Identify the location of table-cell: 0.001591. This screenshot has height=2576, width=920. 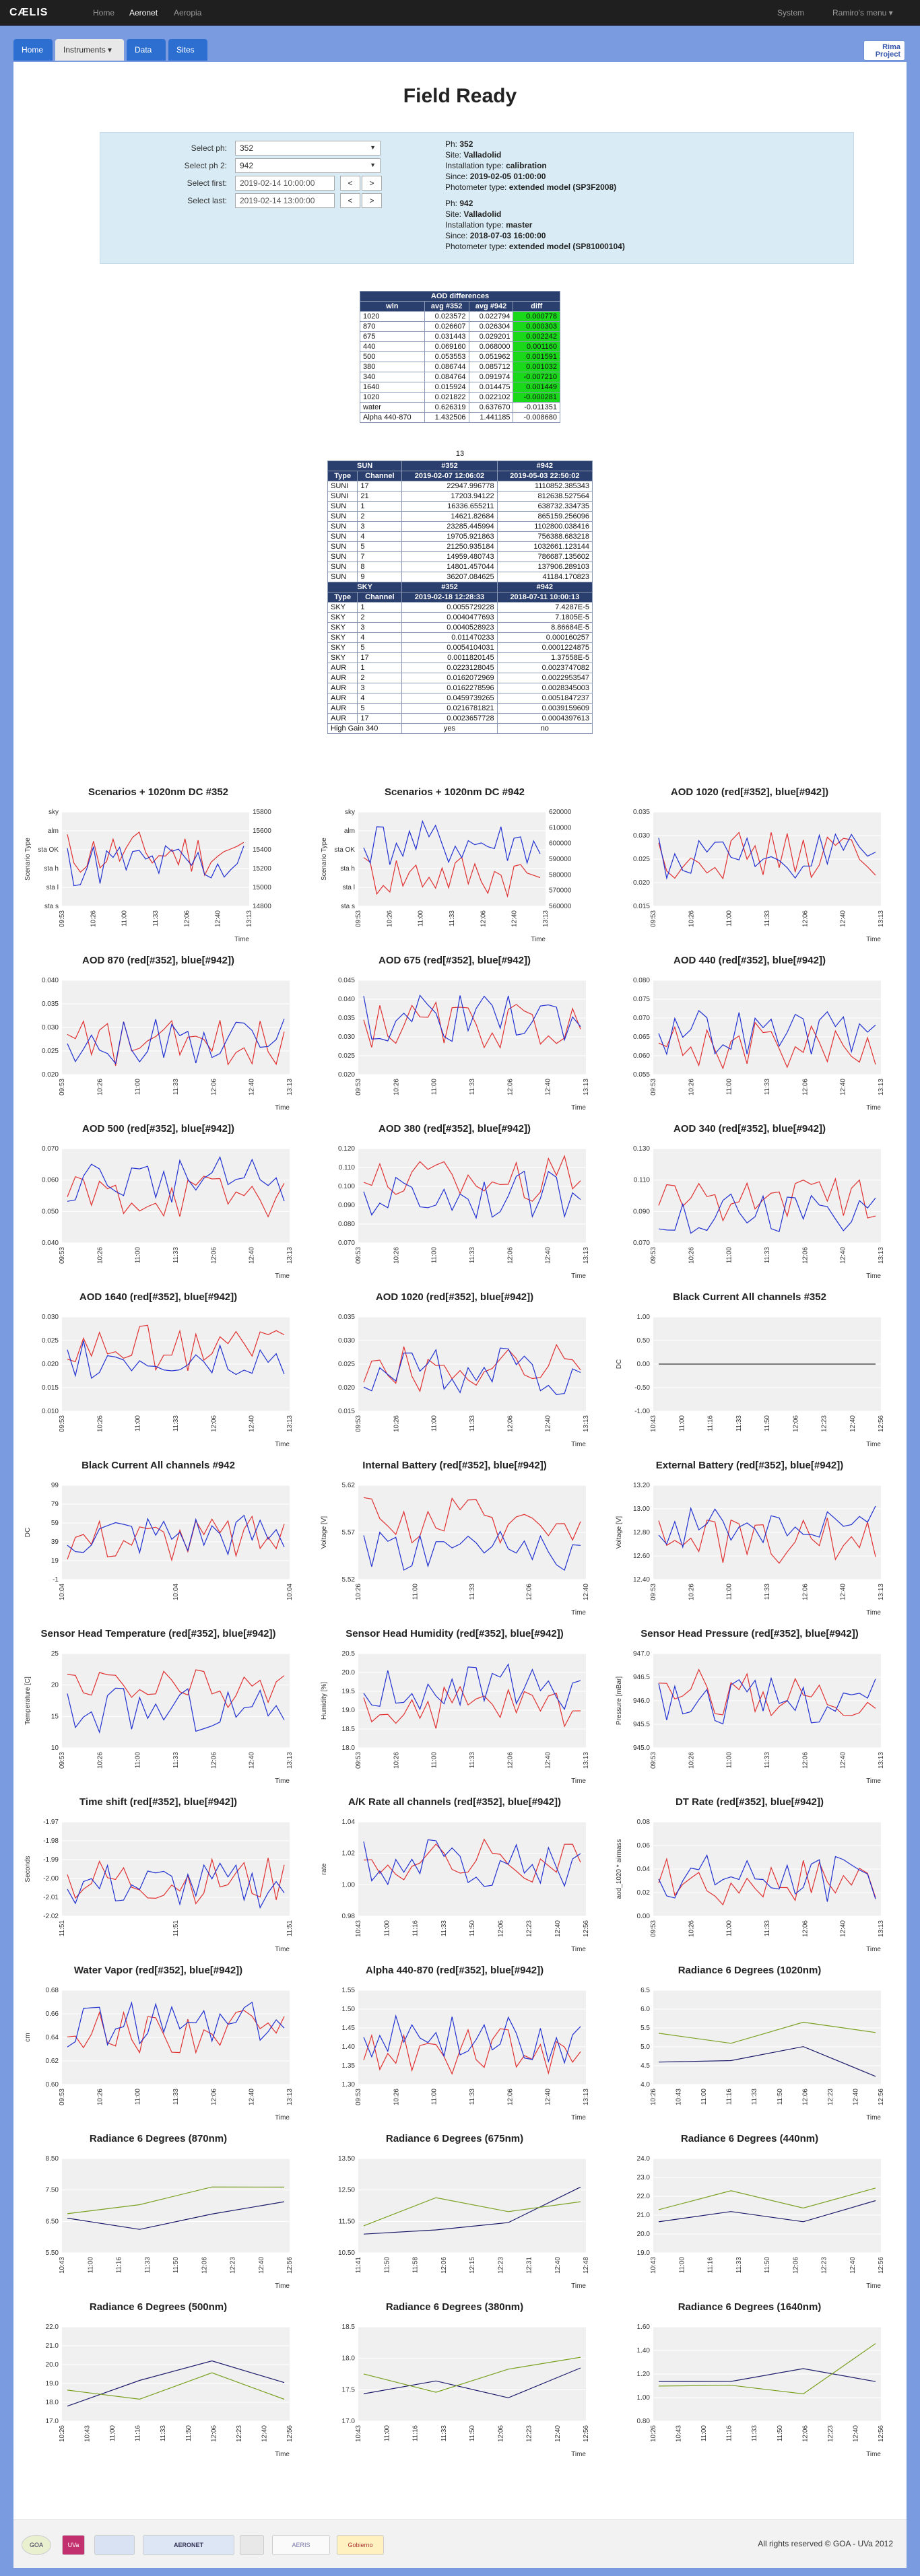
(536, 356).